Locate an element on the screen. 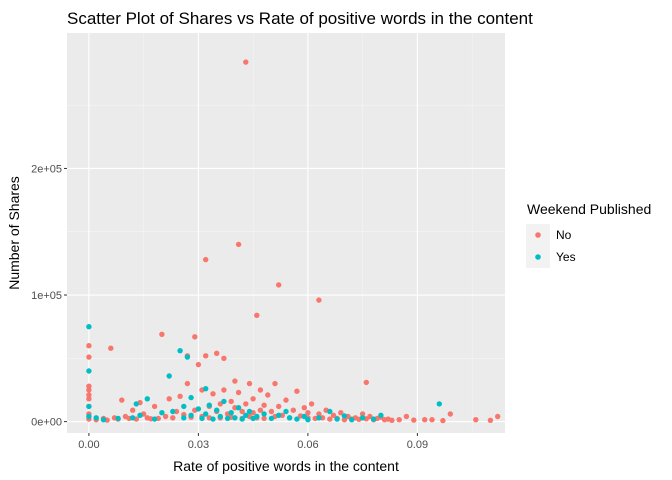 This screenshot has height=480, width=672. x-tick-label: 0.09 is located at coordinates (417, 445).